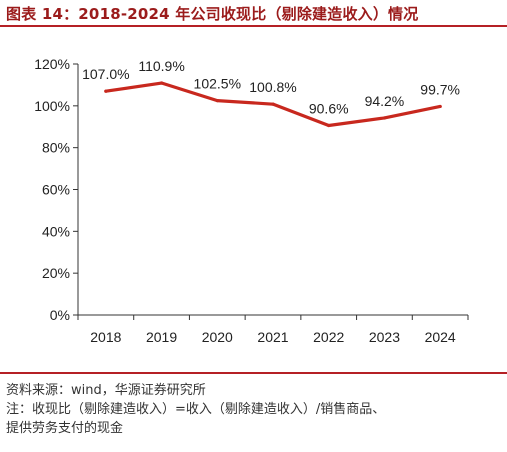 This screenshot has height=452, width=507. Describe the element at coordinates (161, 337) in the screenshot. I see `x-tick-label: 2019` at that location.